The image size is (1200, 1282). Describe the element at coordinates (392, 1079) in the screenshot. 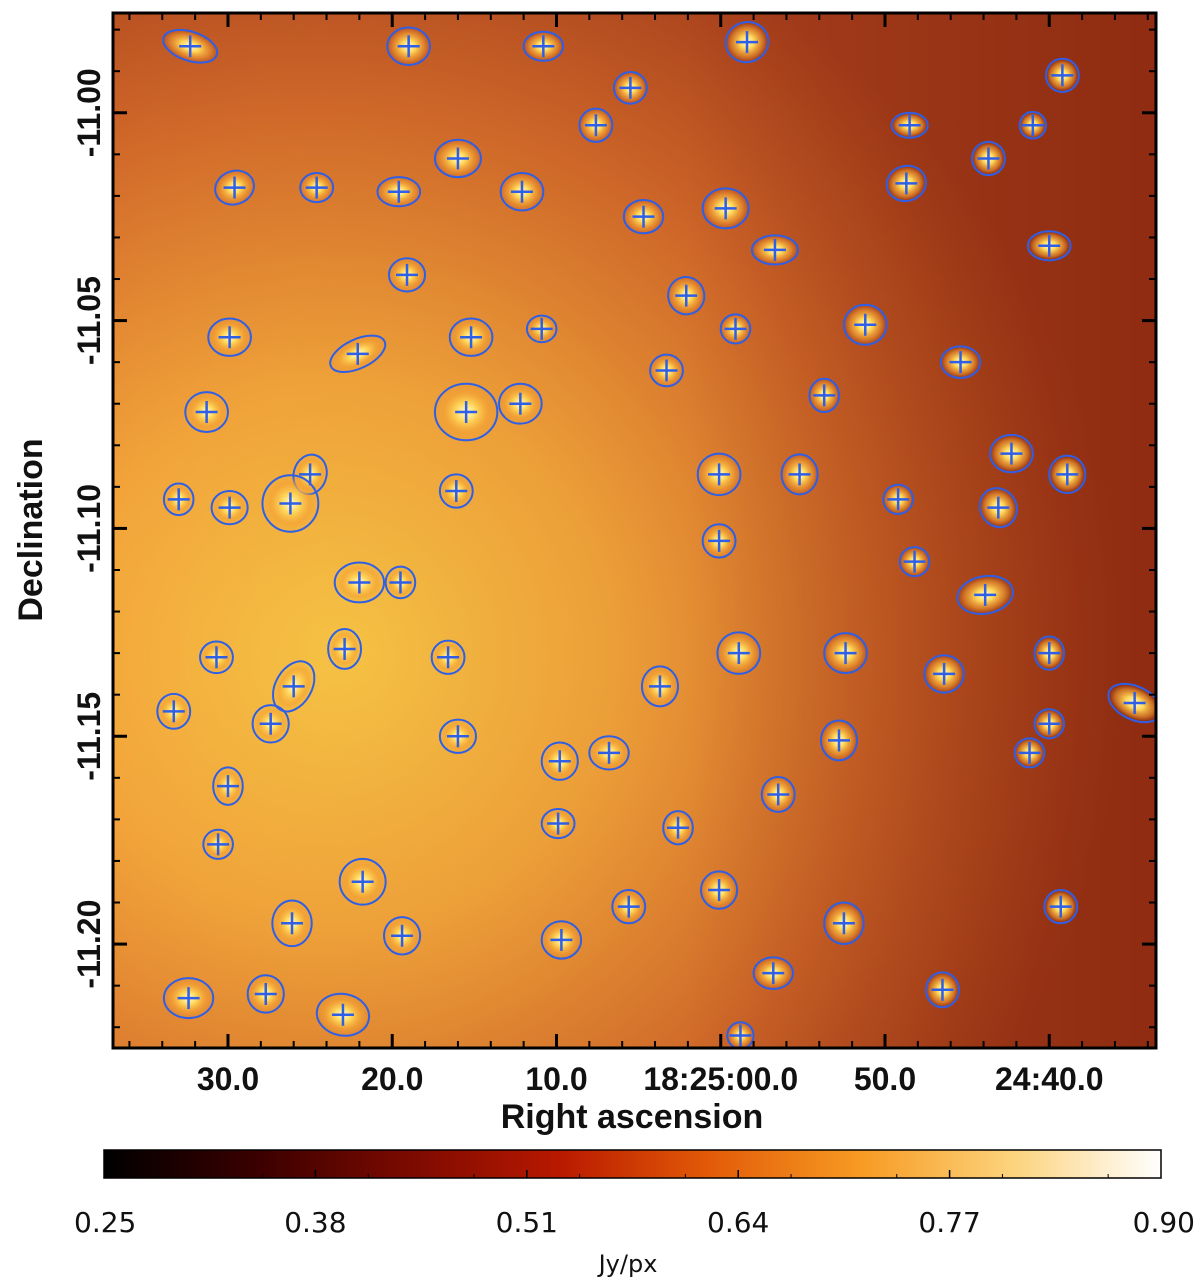

I see `x-tick-label: 20.0` at that location.